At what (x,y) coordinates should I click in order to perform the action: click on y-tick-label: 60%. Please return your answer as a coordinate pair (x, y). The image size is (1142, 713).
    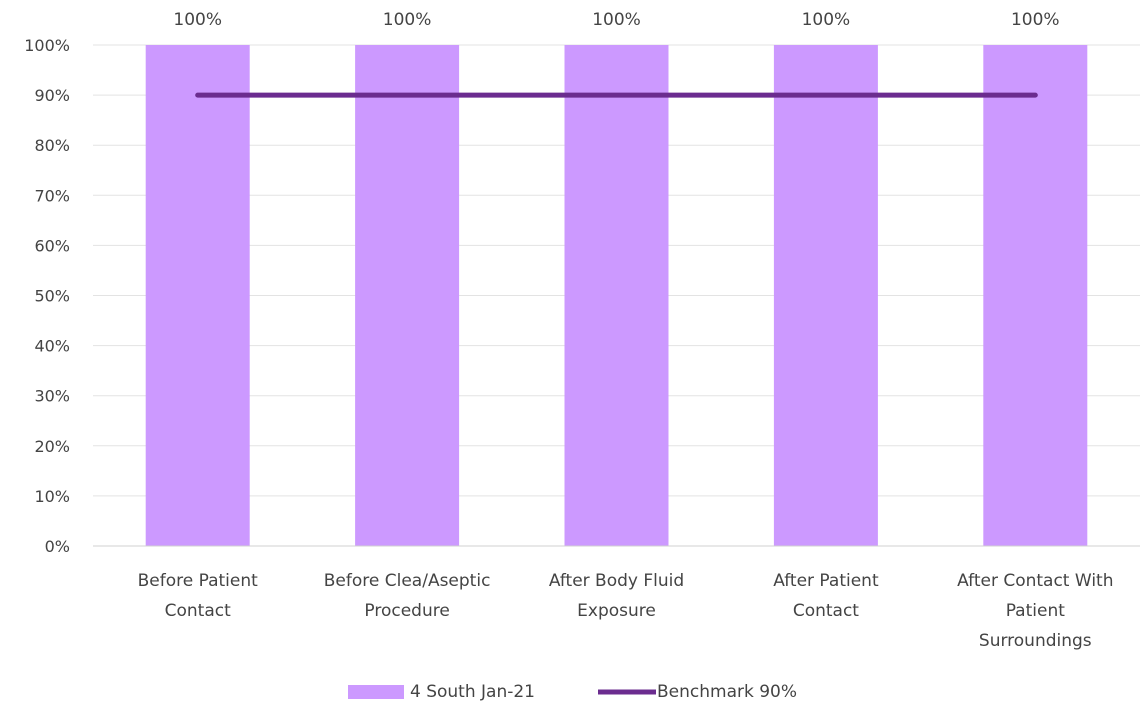
    Looking at the image, I should click on (52, 245).